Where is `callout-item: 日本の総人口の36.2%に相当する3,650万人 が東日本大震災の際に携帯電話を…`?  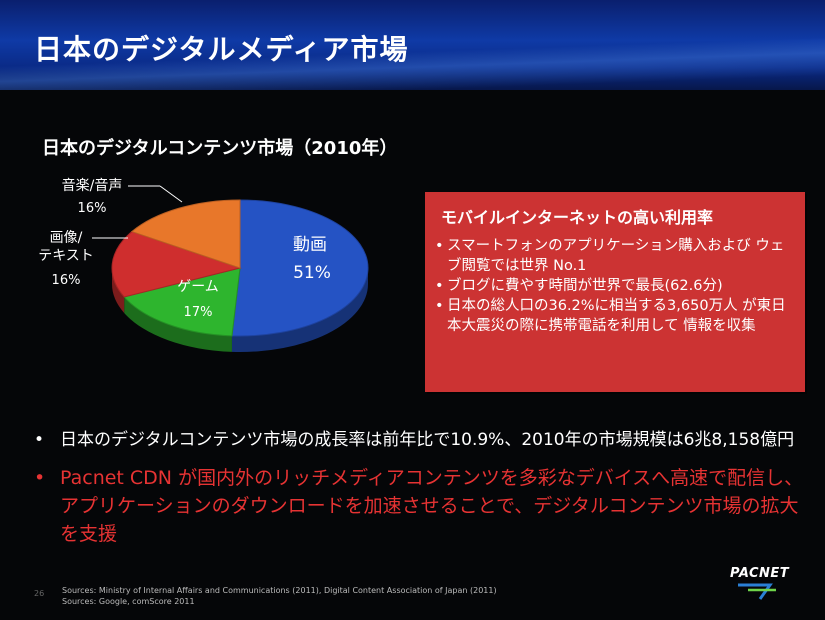 callout-item: 日本の総人口の36.2%に相当する3,650万人 が東日本大震災の際に携帯電話を… is located at coordinates (614, 316).